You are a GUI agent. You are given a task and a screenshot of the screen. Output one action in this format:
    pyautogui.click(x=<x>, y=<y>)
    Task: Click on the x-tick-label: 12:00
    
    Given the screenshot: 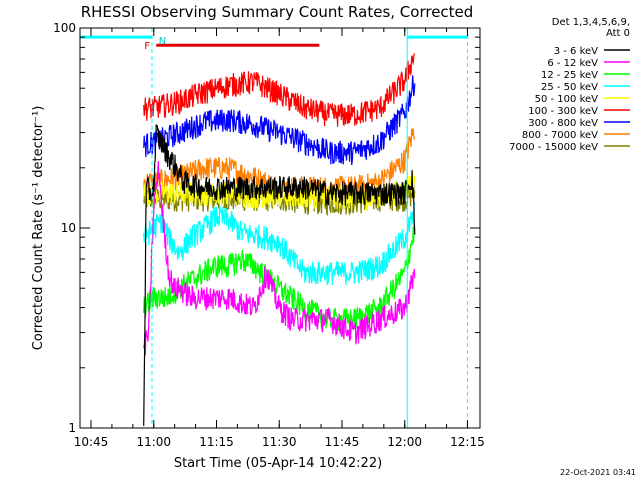 What is the action you would take?
    pyautogui.click(x=404, y=442)
    